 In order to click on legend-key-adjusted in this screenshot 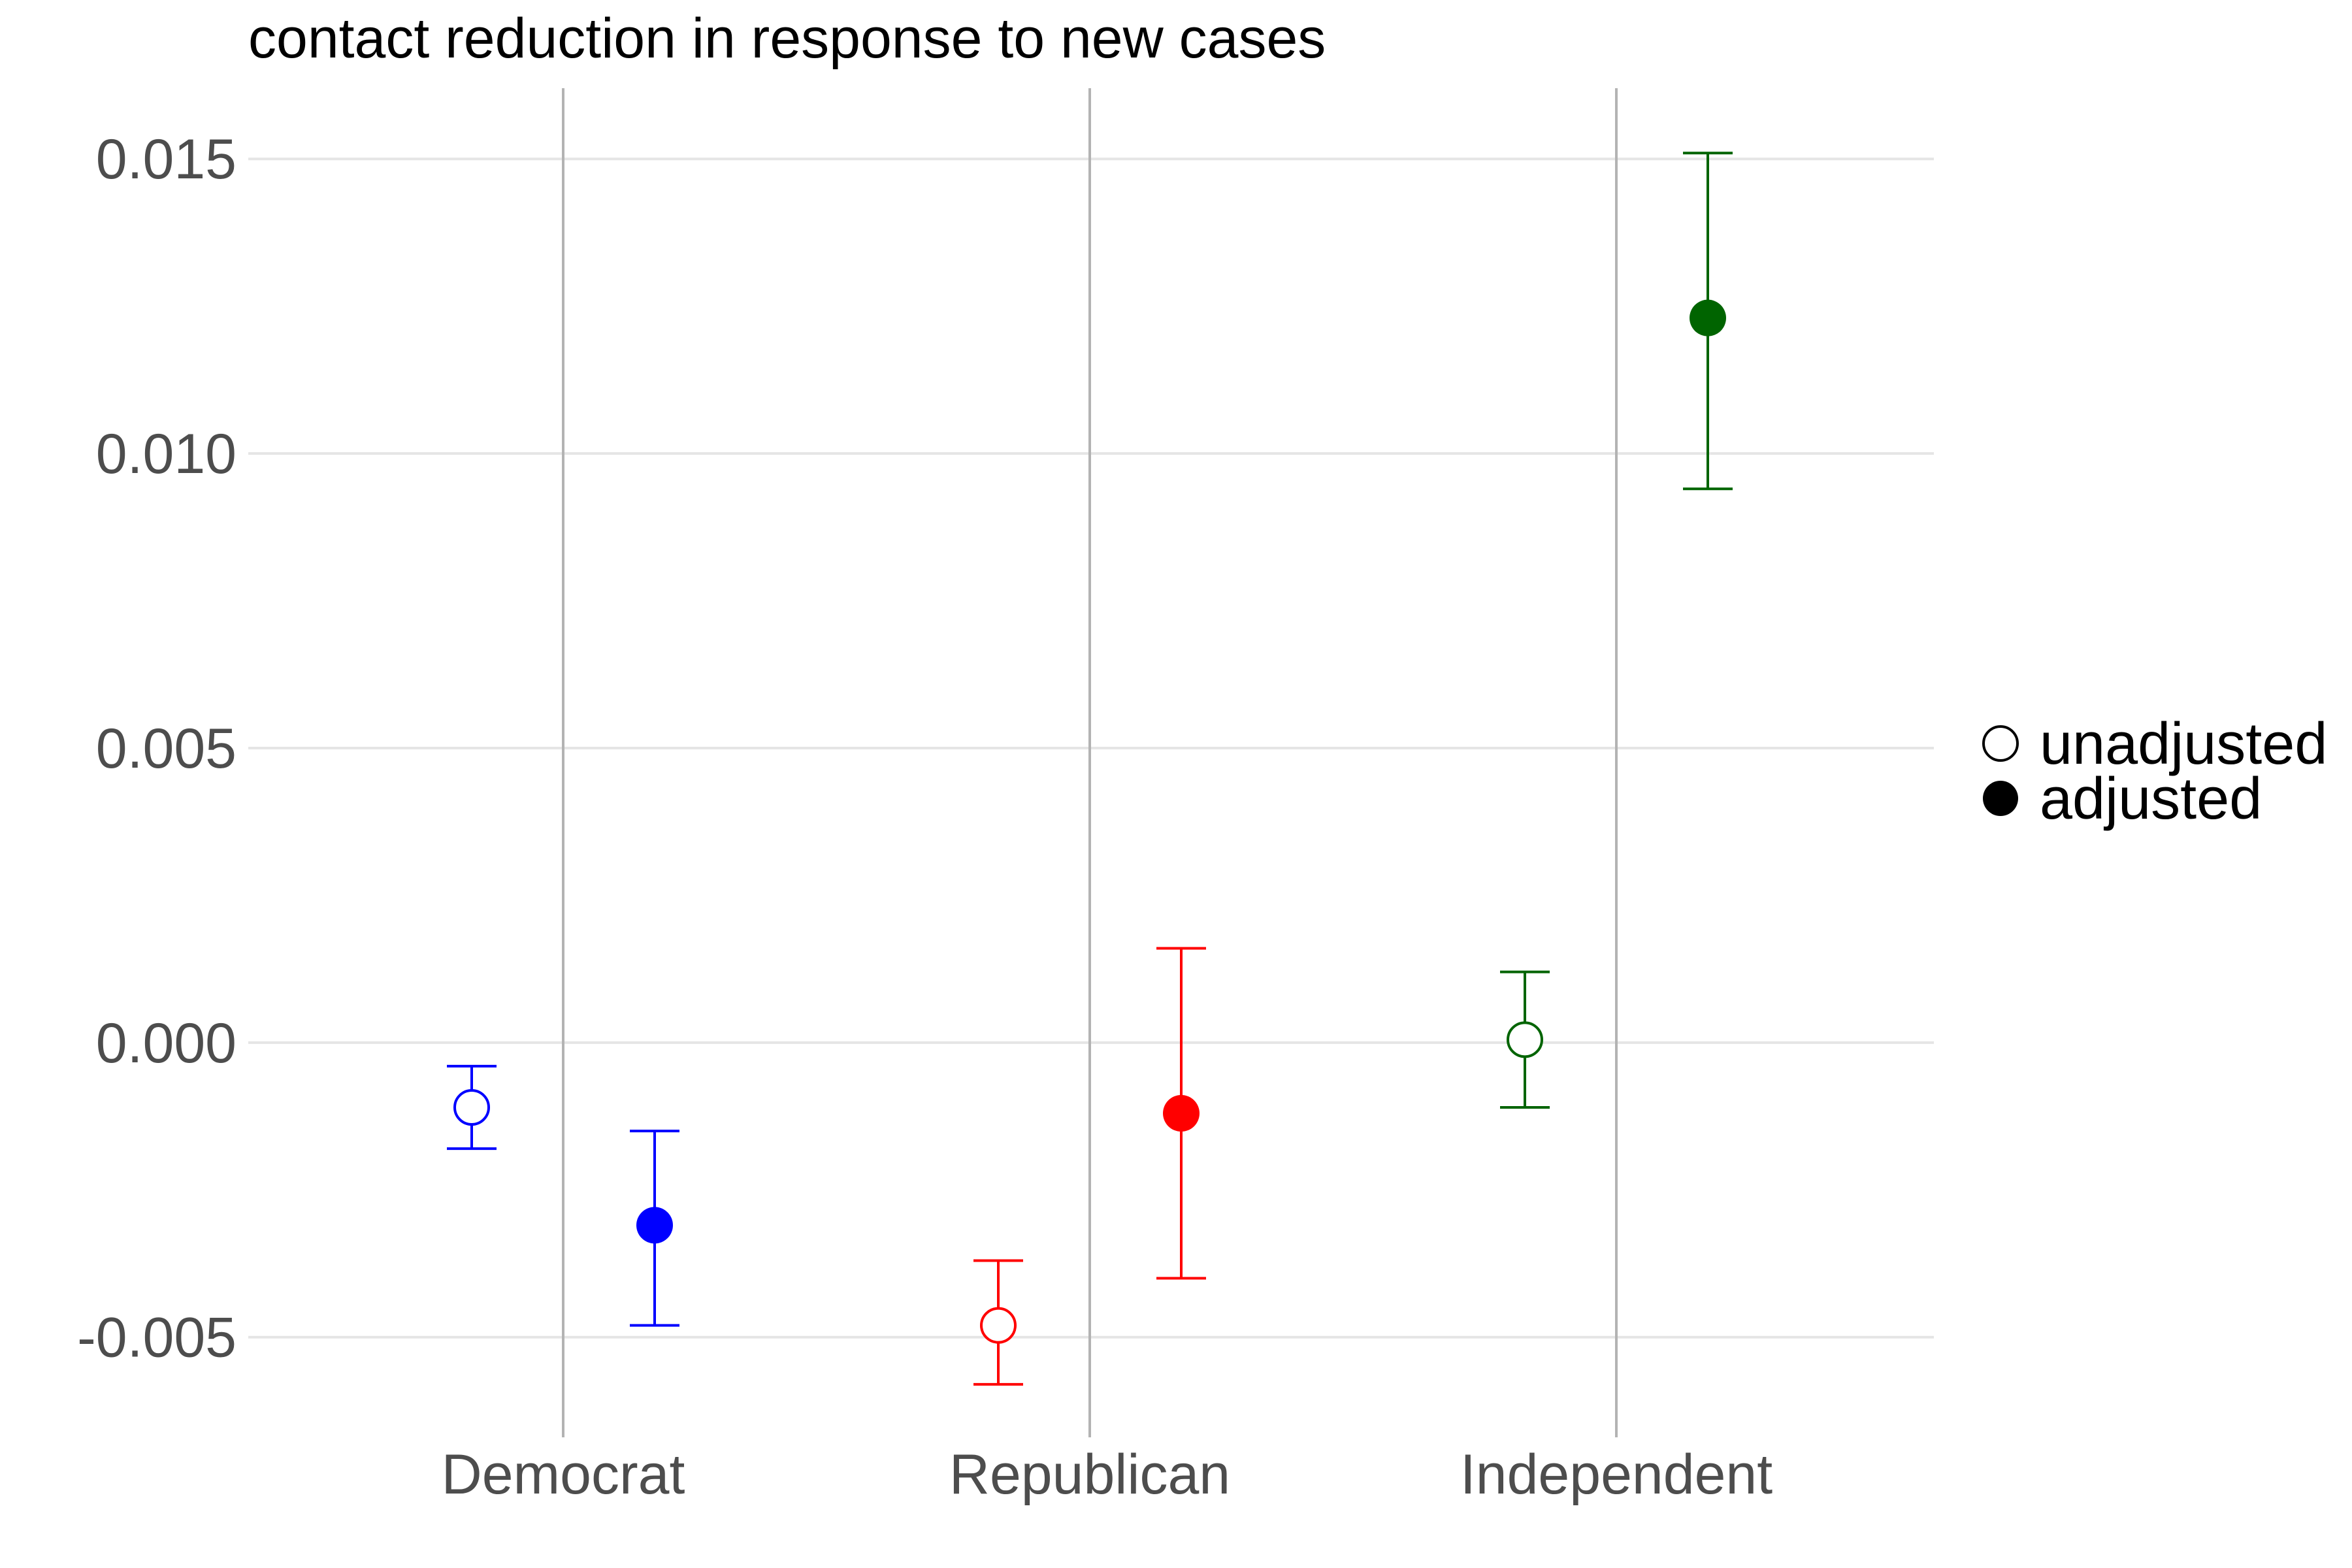, I will do `click(2000, 798)`.